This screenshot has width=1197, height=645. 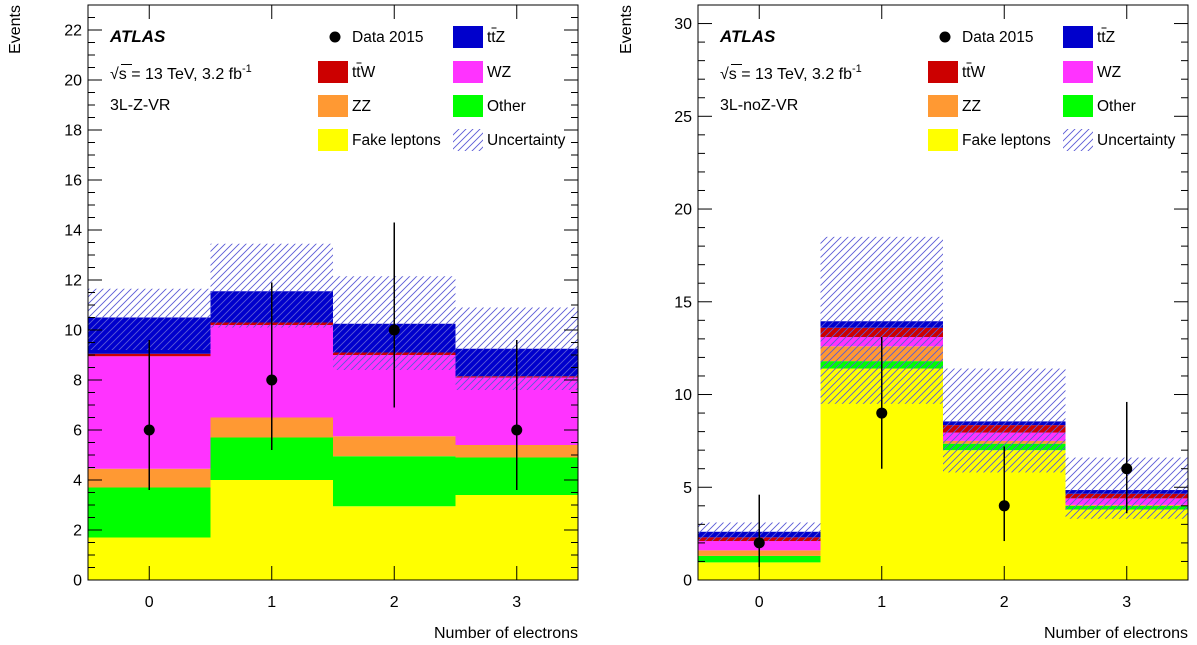 What do you see at coordinates (73, 231) in the screenshot?
I see `y-tick-label: 14` at bounding box center [73, 231].